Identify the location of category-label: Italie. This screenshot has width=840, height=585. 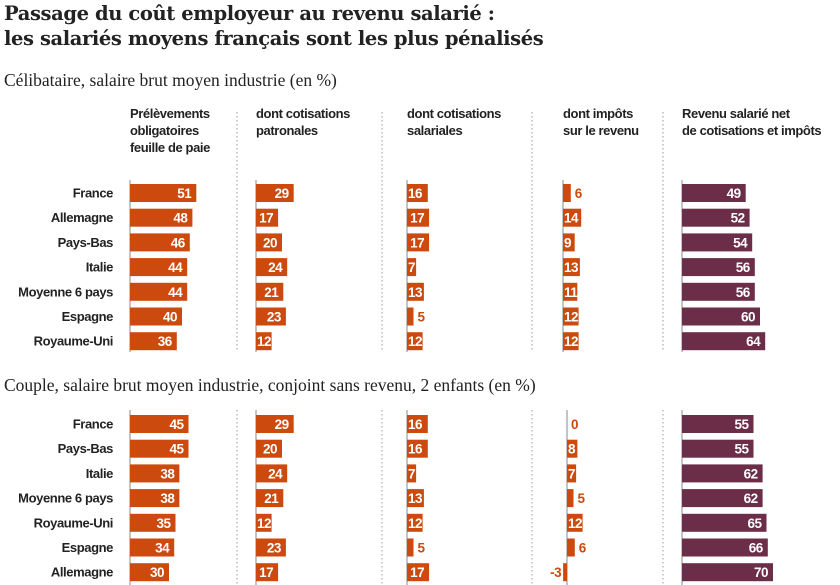
(99, 473).